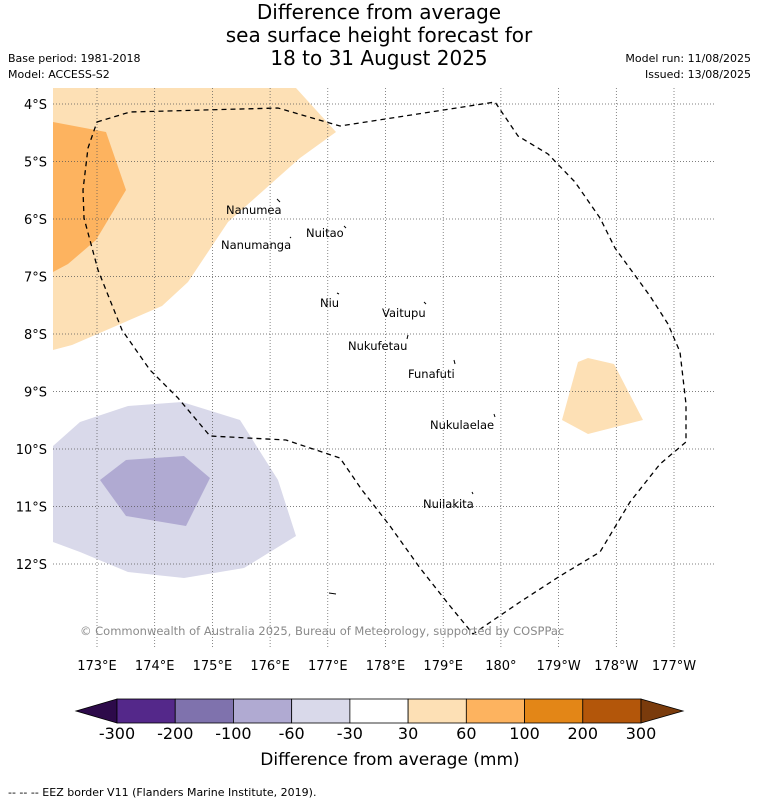 The height and width of the screenshot is (804, 758). I want to click on map-title-line3: 18 to 31 August 2025, so click(379, 58).